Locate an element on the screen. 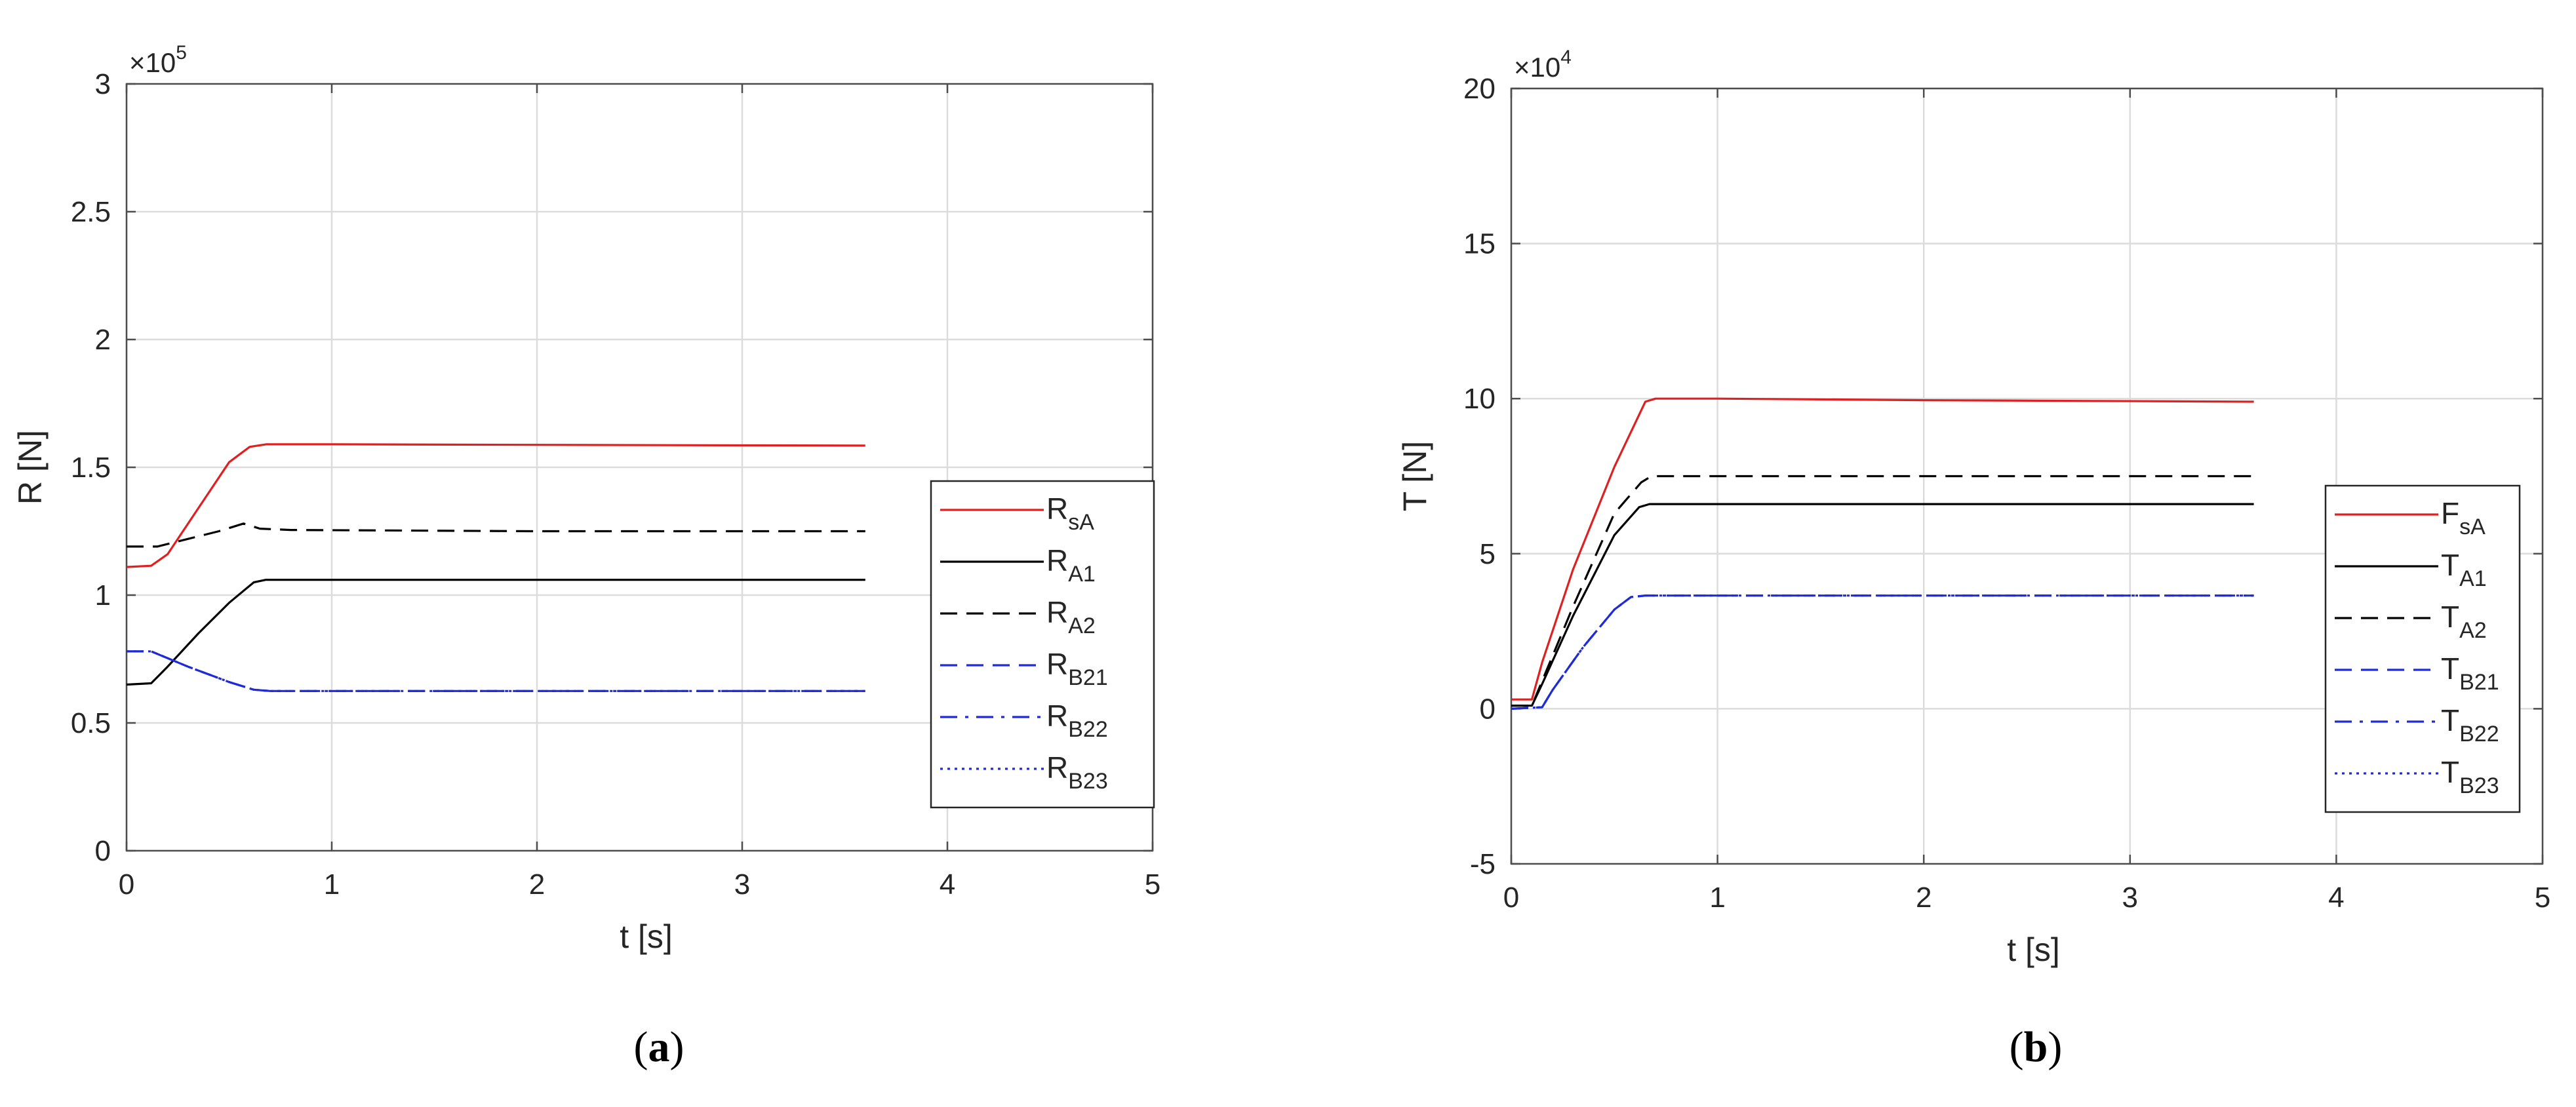 The width and height of the screenshot is (2576, 1107). y-tick-label: 0.5 is located at coordinates (91, 723).